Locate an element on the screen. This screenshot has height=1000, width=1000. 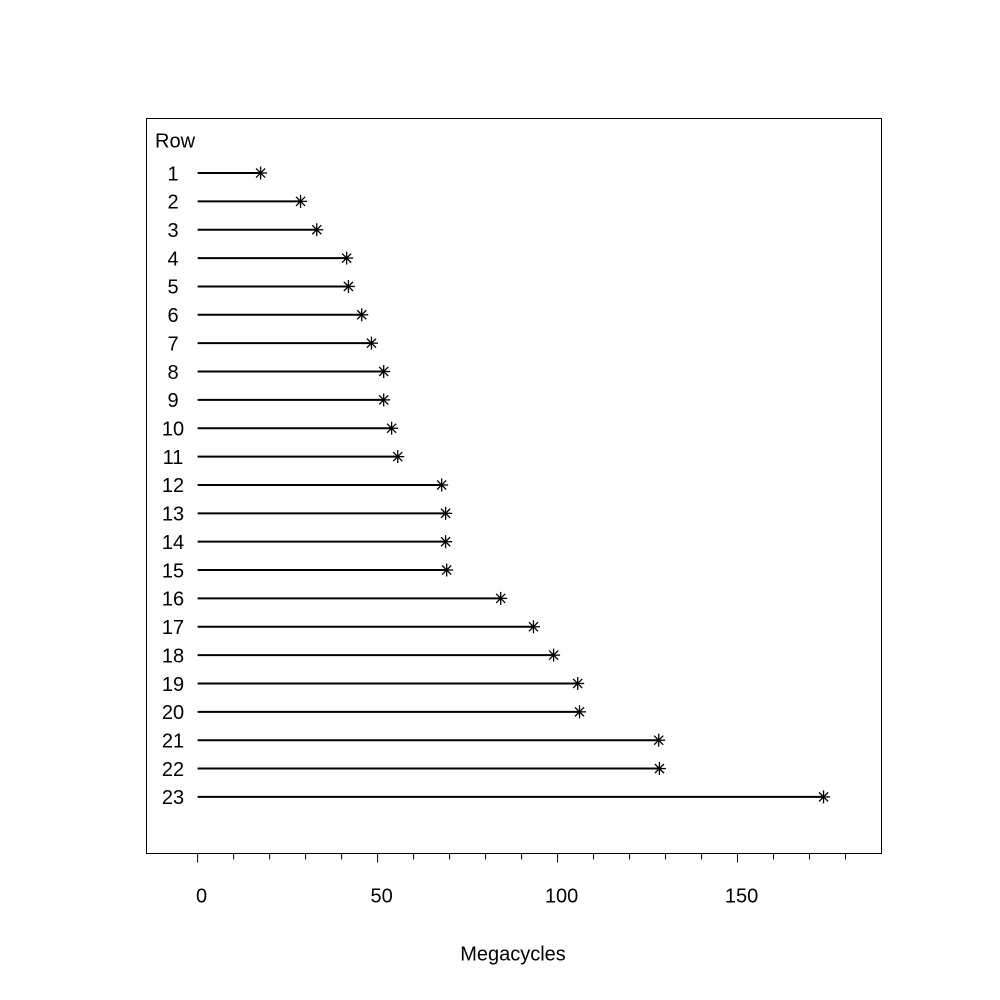
y-tick-label: 3 is located at coordinates (172, 231).